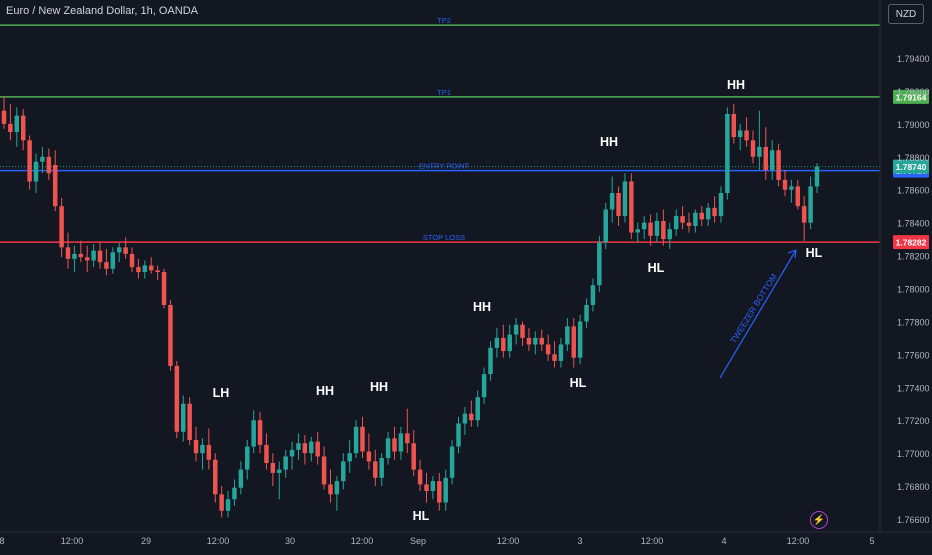 This screenshot has width=932, height=555. Describe the element at coordinates (418, 541) in the screenshot. I see `x-tick-label: Sep` at that location.